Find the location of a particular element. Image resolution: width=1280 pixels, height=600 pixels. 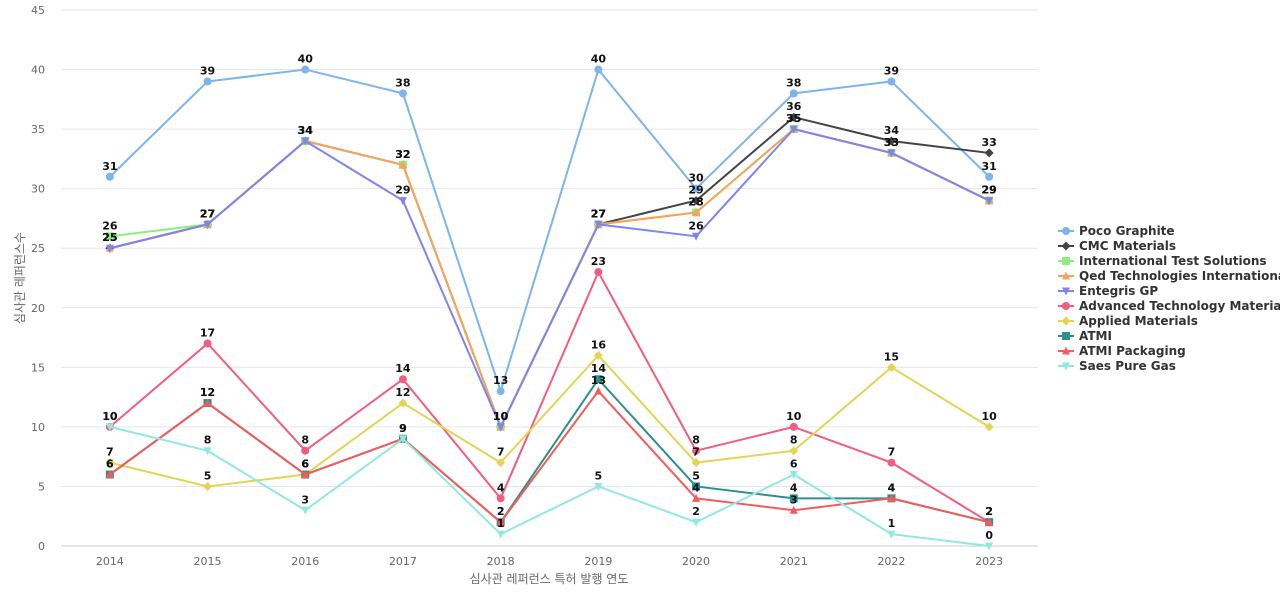

data-label: 31 is located at coordinates (988, 166).